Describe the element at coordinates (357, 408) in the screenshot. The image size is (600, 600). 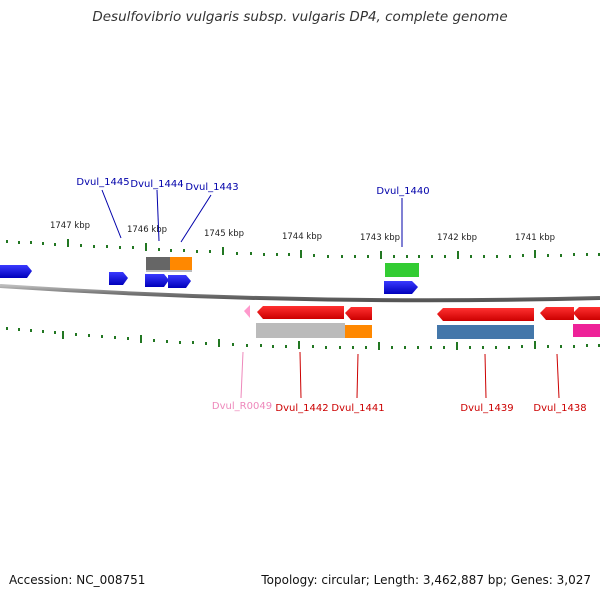
I see `gene-label-dvul-1441: Dvul_1441` at that location.